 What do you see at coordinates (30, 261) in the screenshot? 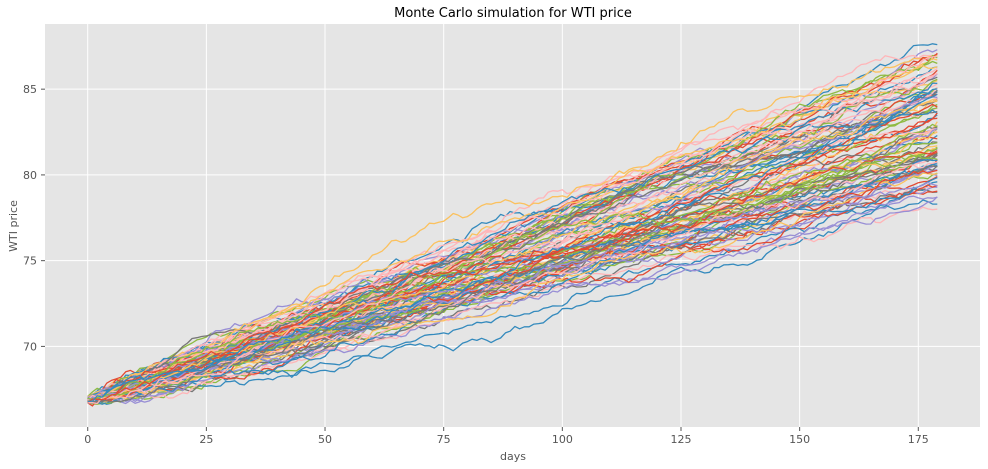
I see `y-tick-label: 75` at bounding box center [30, 261].